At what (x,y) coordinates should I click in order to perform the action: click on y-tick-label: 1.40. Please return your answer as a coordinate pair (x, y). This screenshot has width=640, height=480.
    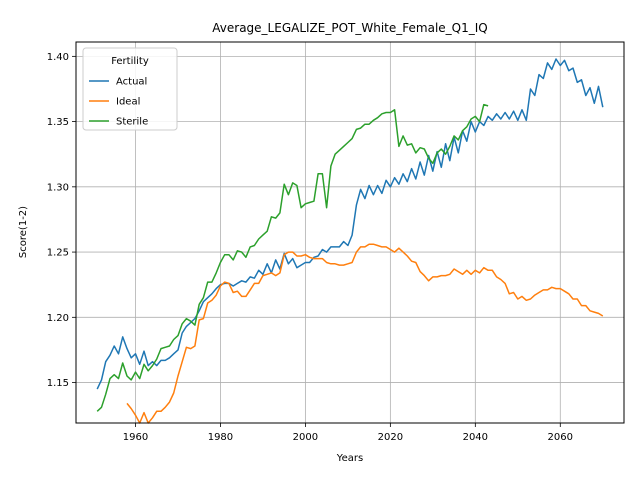
    Looking at the image, I should click on (58, 57).